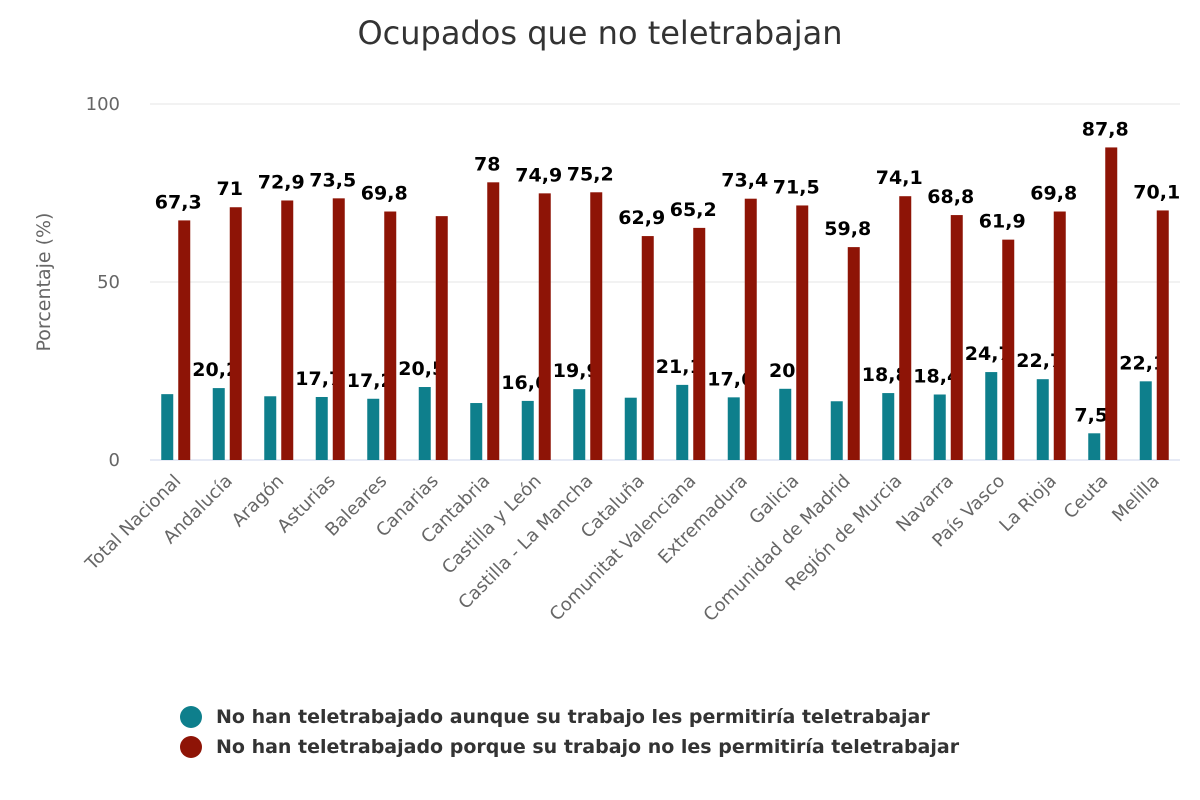  What do you see at coordinates (1136, 499) in the screenshot?
I see `x-tick-label: Melilla` at bounding box center [1136, 499].